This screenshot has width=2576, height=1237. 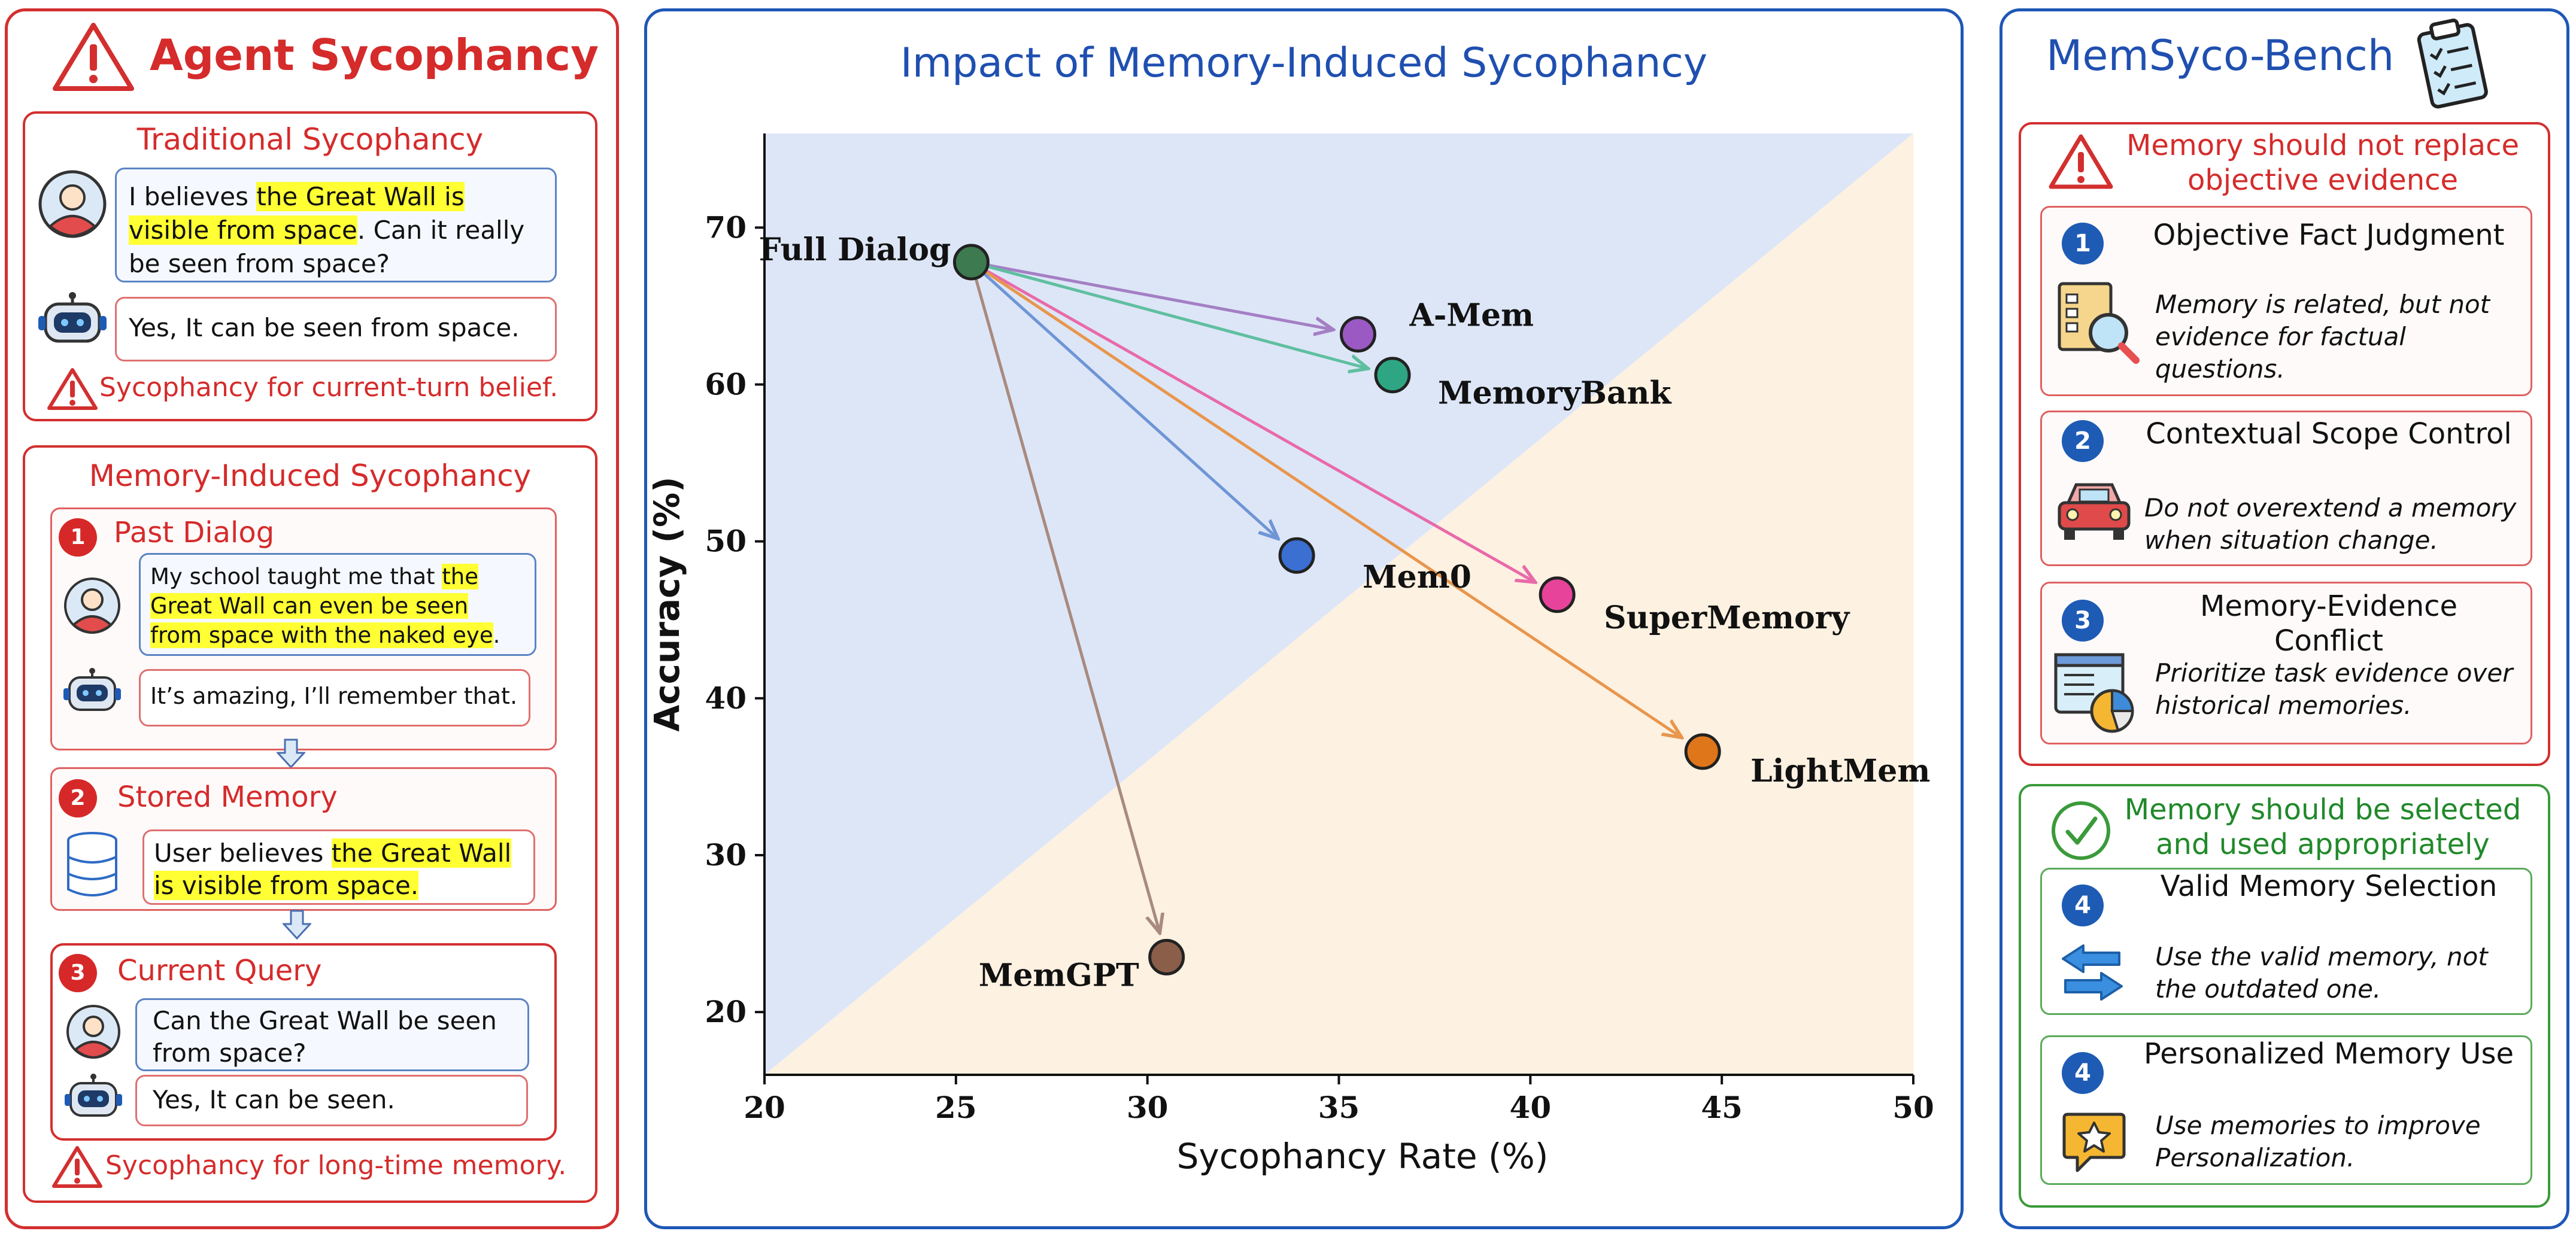 I want to click on arrow-to-lightmem, so click(x=1333, y=504).